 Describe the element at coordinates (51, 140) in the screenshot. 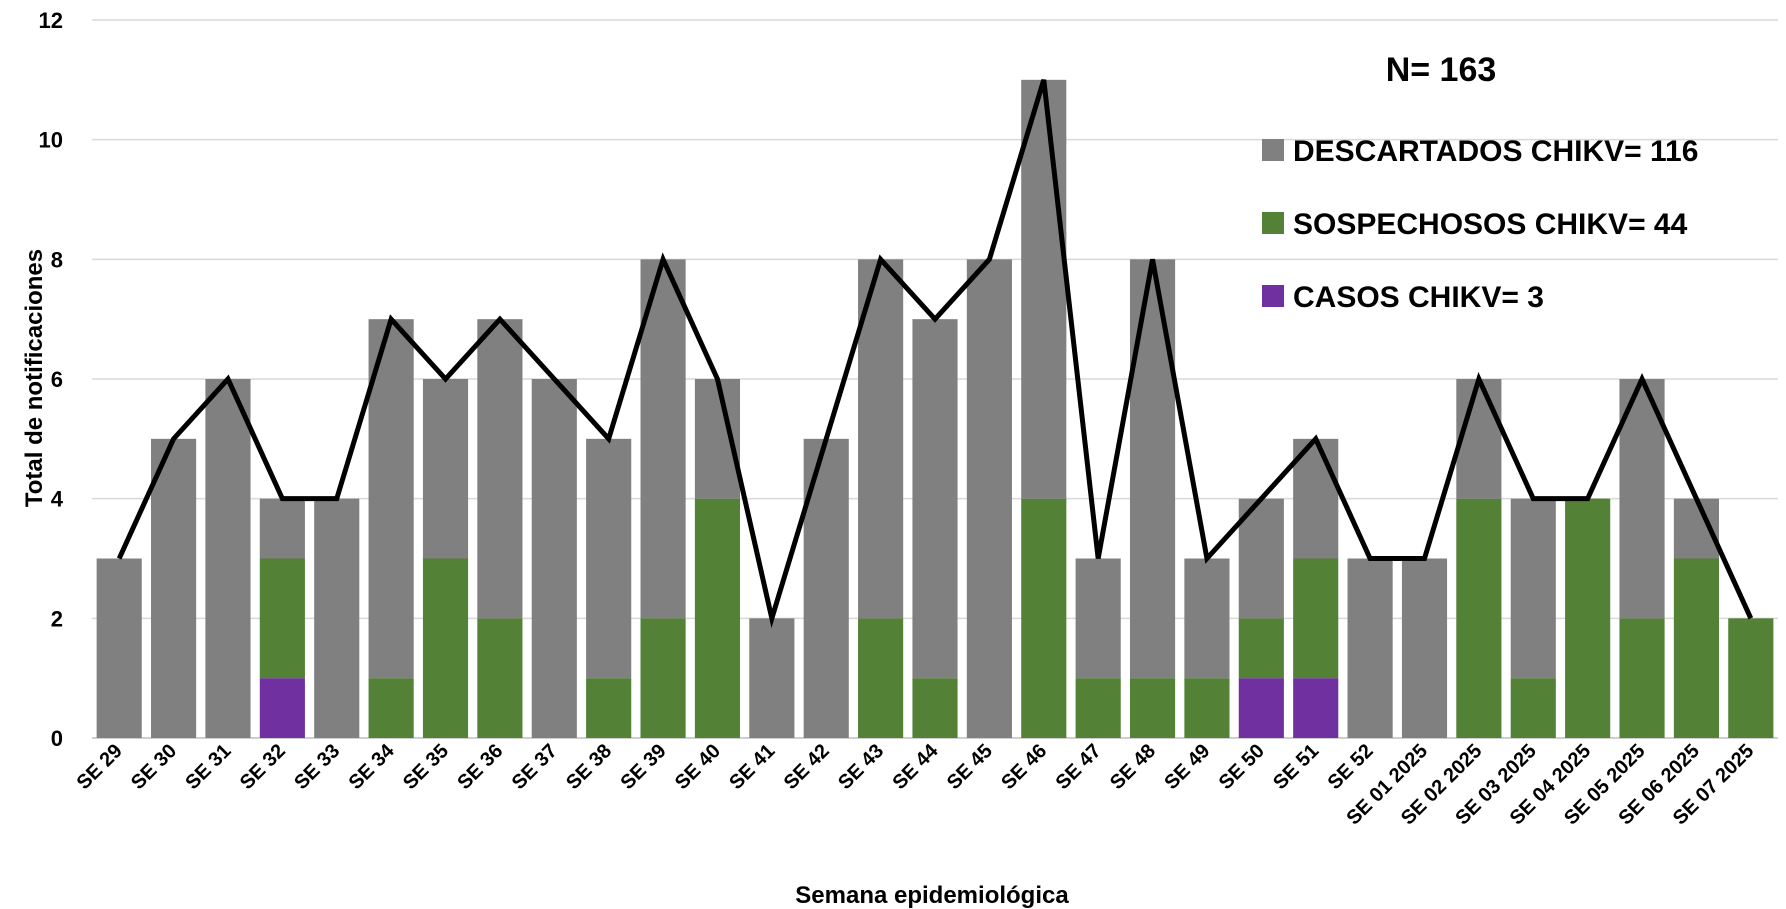

I see `y-tick-label: 10` at that location.